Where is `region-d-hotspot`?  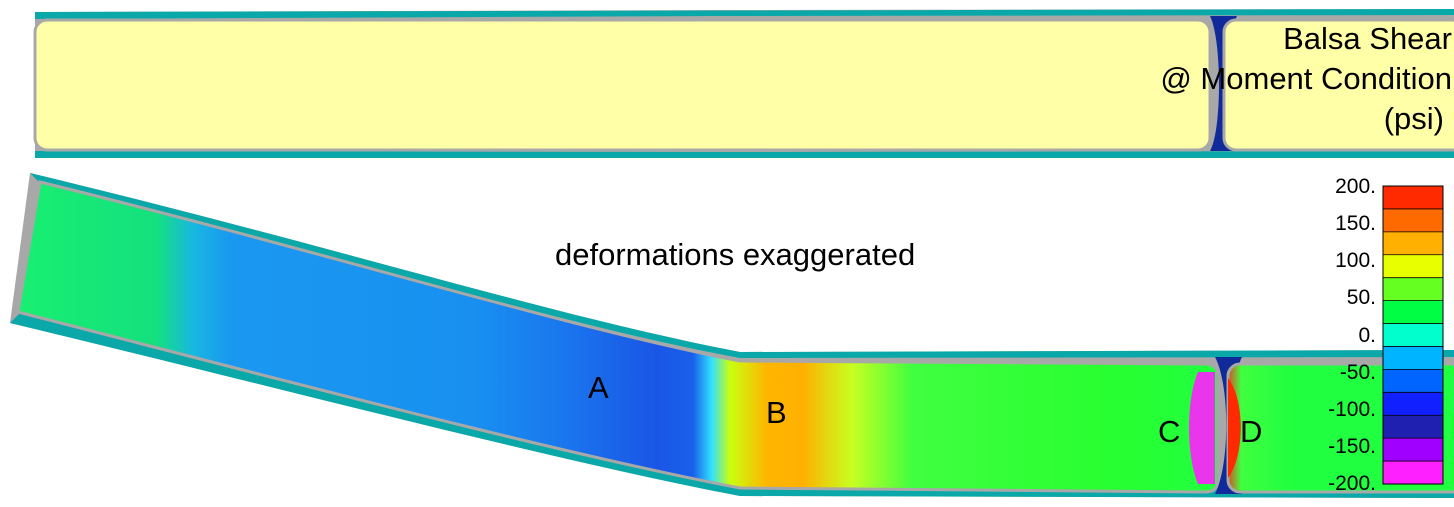
region-d-hotspot is located at coordinates (1234, 428).